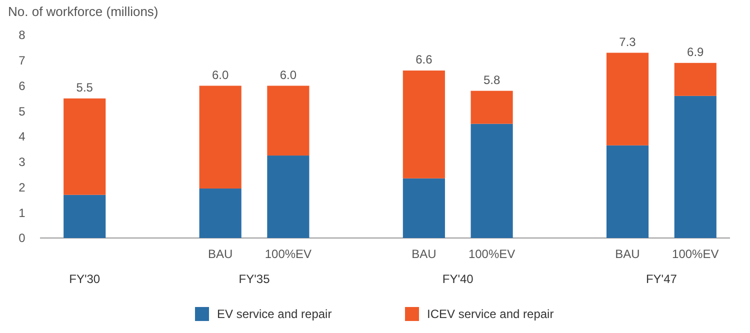 Image resolution: width=750 pixels, height=333 pixels. I want to click on y-tick-label: 1, so click(22, 213).